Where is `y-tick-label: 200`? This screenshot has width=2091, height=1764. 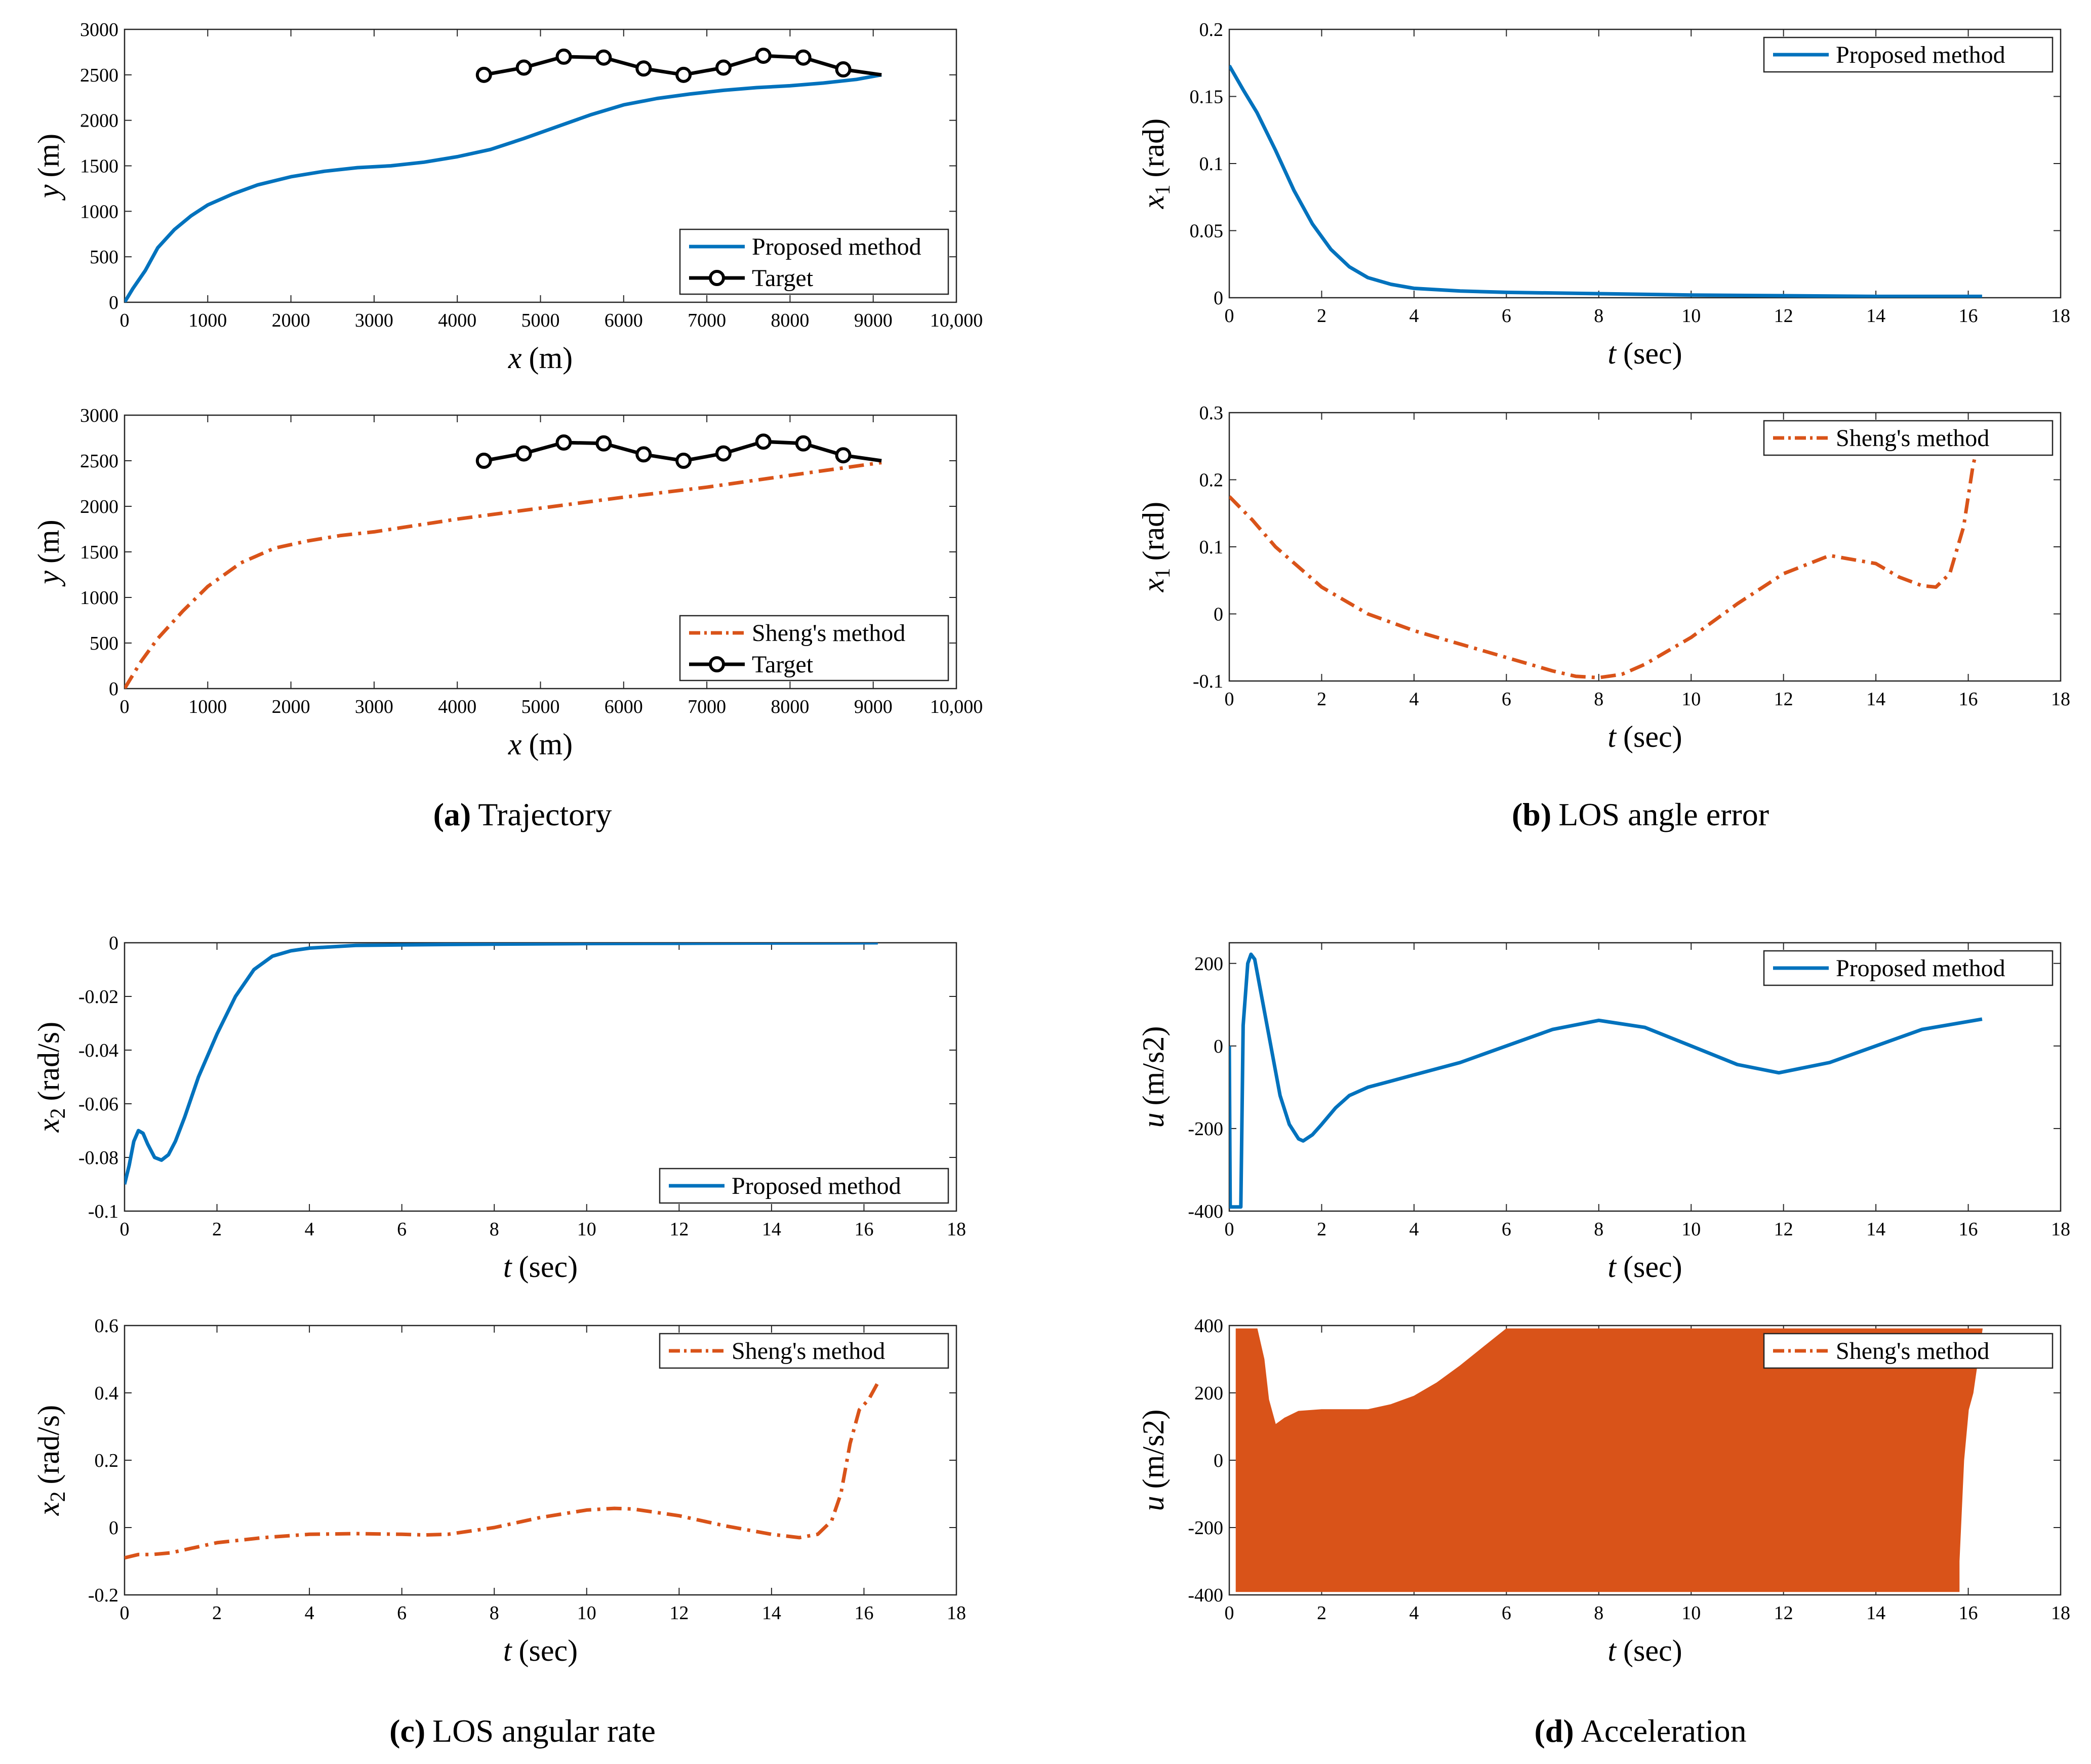 y-tick-label: 200 is located at coordinates (1209, 964).